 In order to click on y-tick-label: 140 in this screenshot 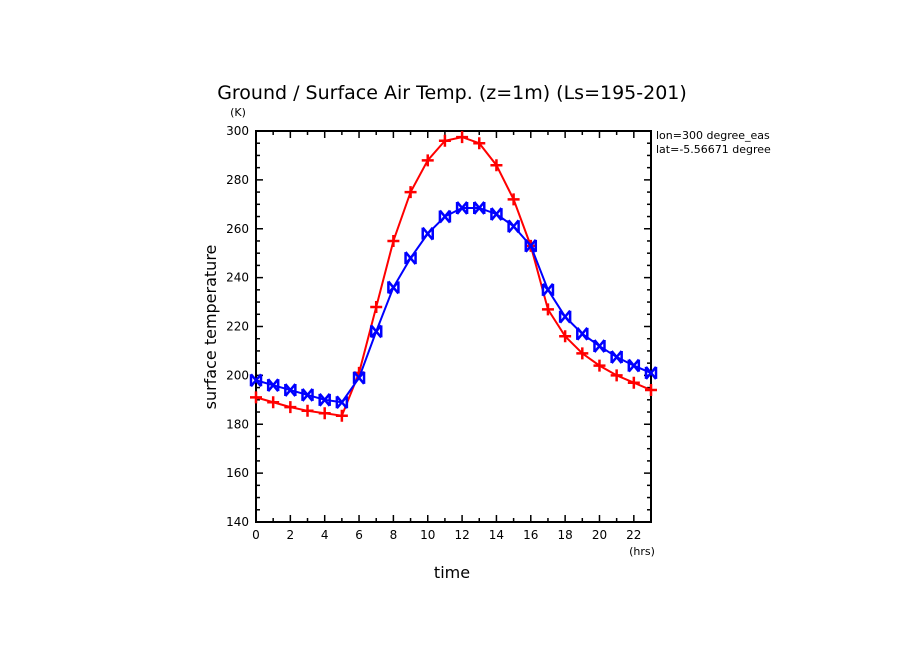, I will do `click(237, 522)`.